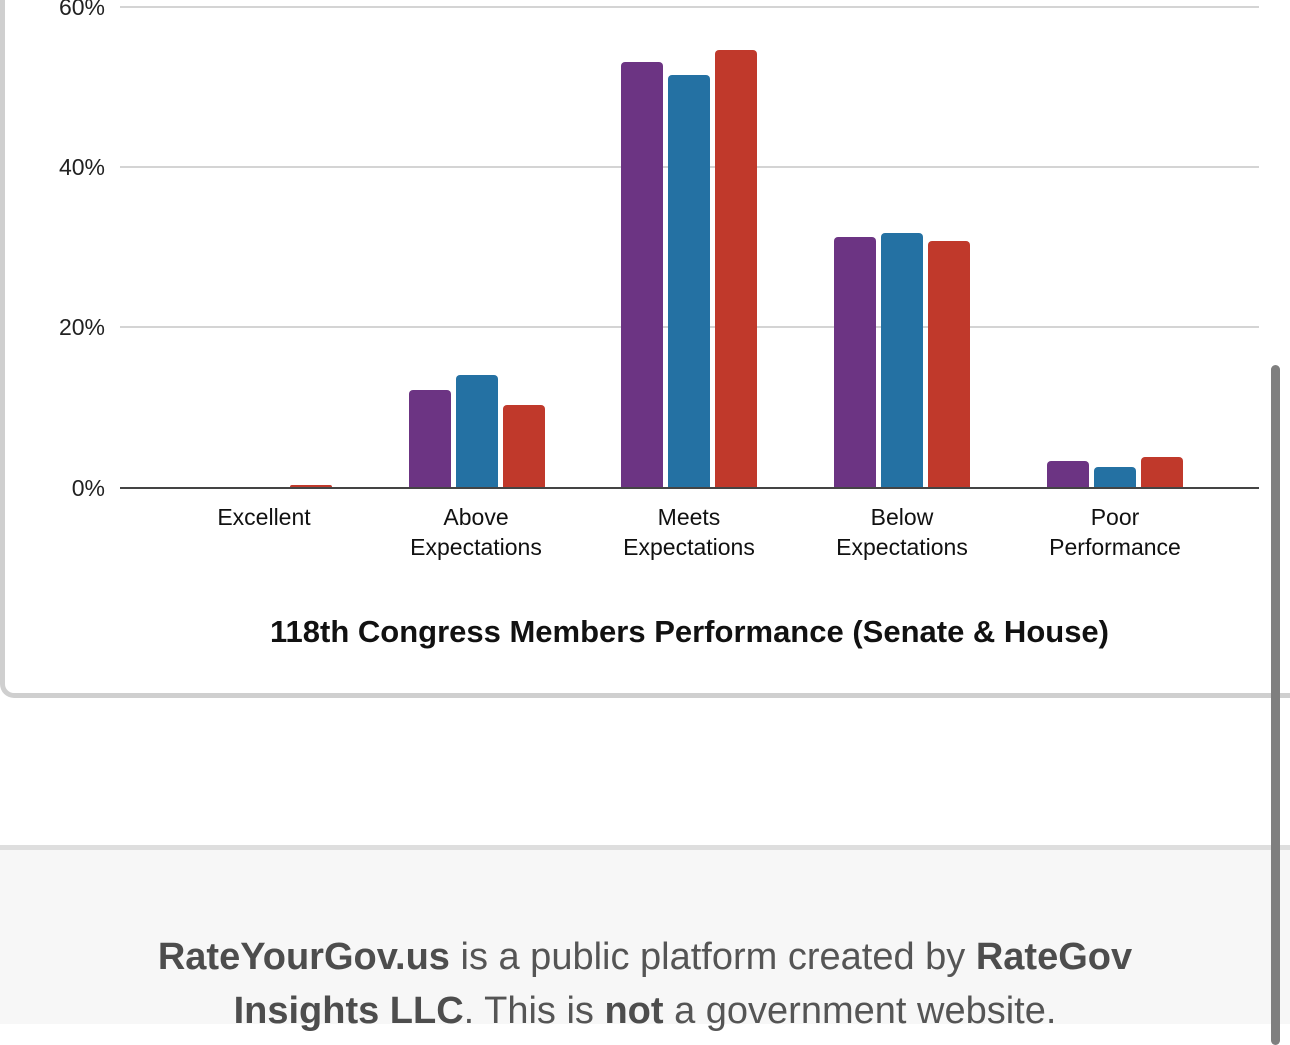 This screenshot has width=1290, height=1045. Describe the element at coordinates (689, 488) in the screenshot. I see `x-axis-line` at that location.